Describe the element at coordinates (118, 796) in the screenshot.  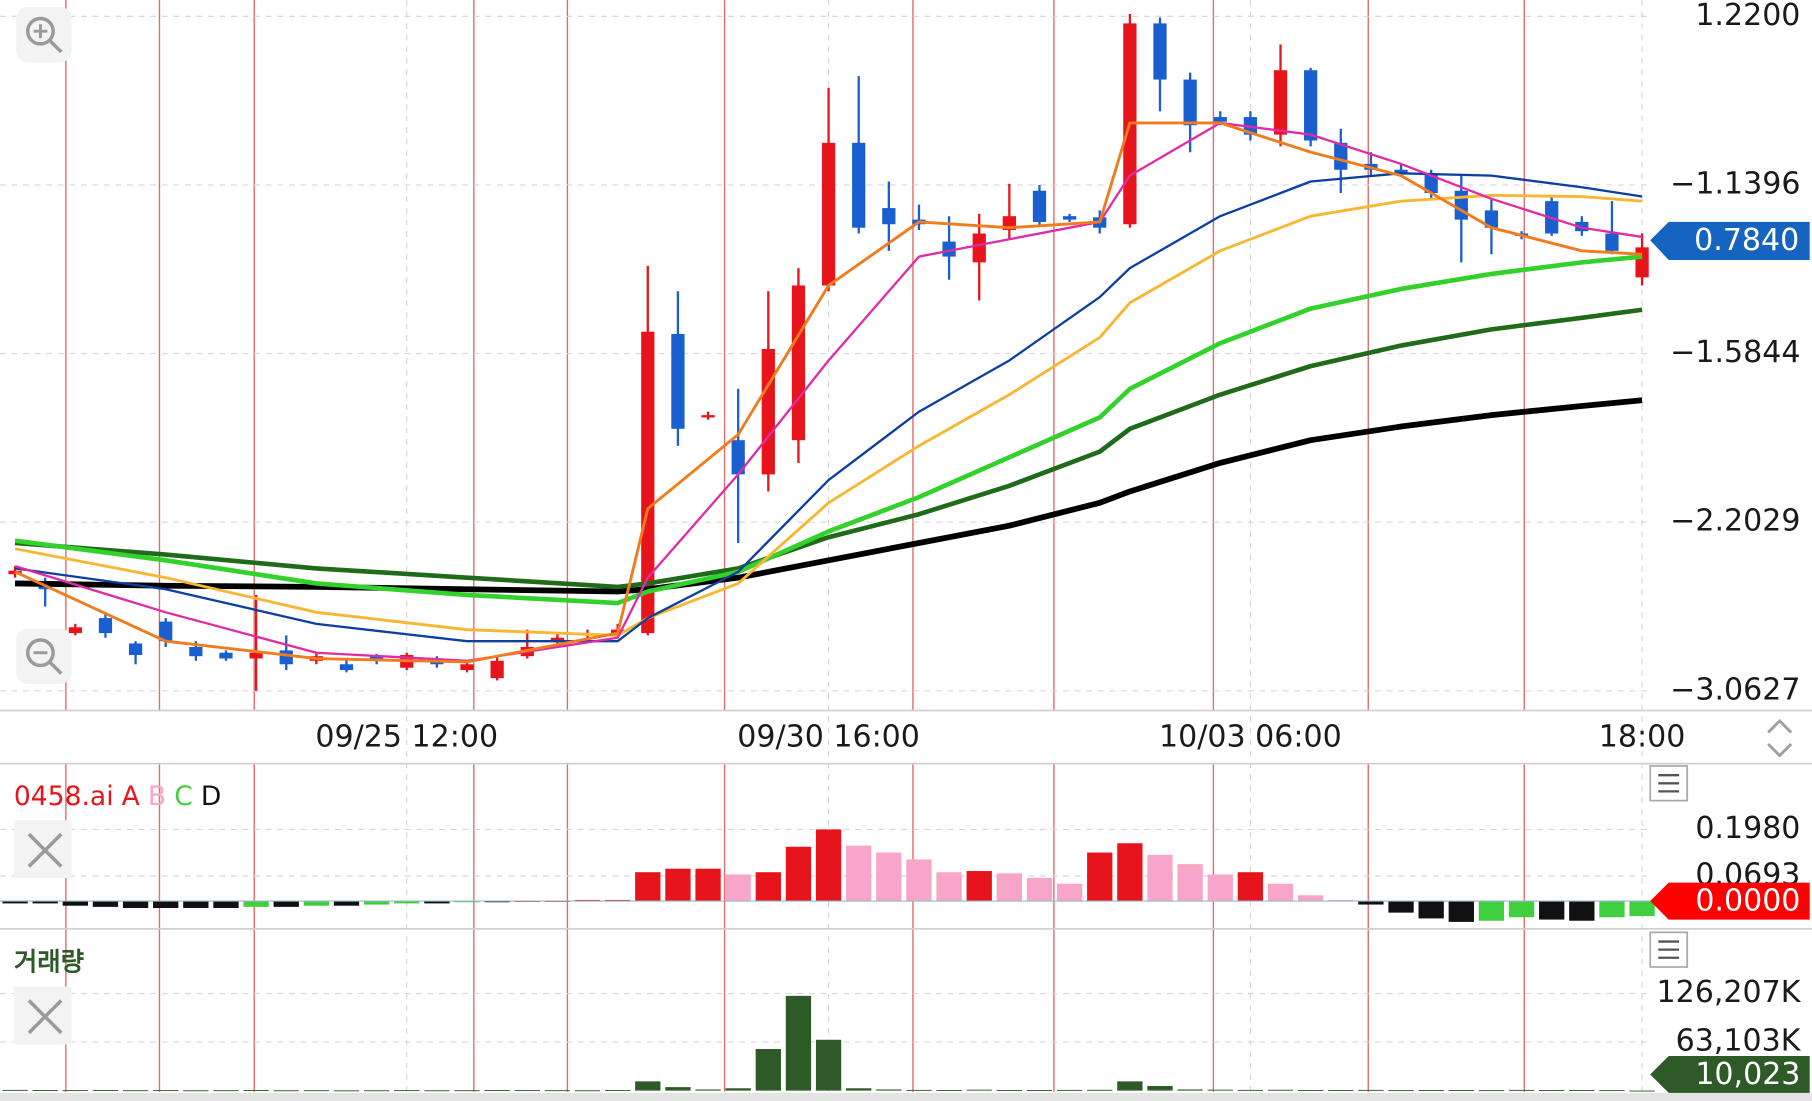
I see `indicator-legend: 0458.ai A B C D` at that location.